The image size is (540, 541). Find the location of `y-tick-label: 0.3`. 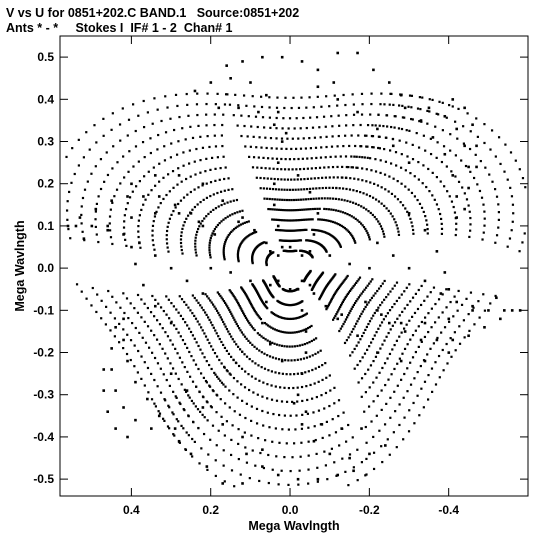

y-tick-label: 0.3 is located at coordinates (45, 142).